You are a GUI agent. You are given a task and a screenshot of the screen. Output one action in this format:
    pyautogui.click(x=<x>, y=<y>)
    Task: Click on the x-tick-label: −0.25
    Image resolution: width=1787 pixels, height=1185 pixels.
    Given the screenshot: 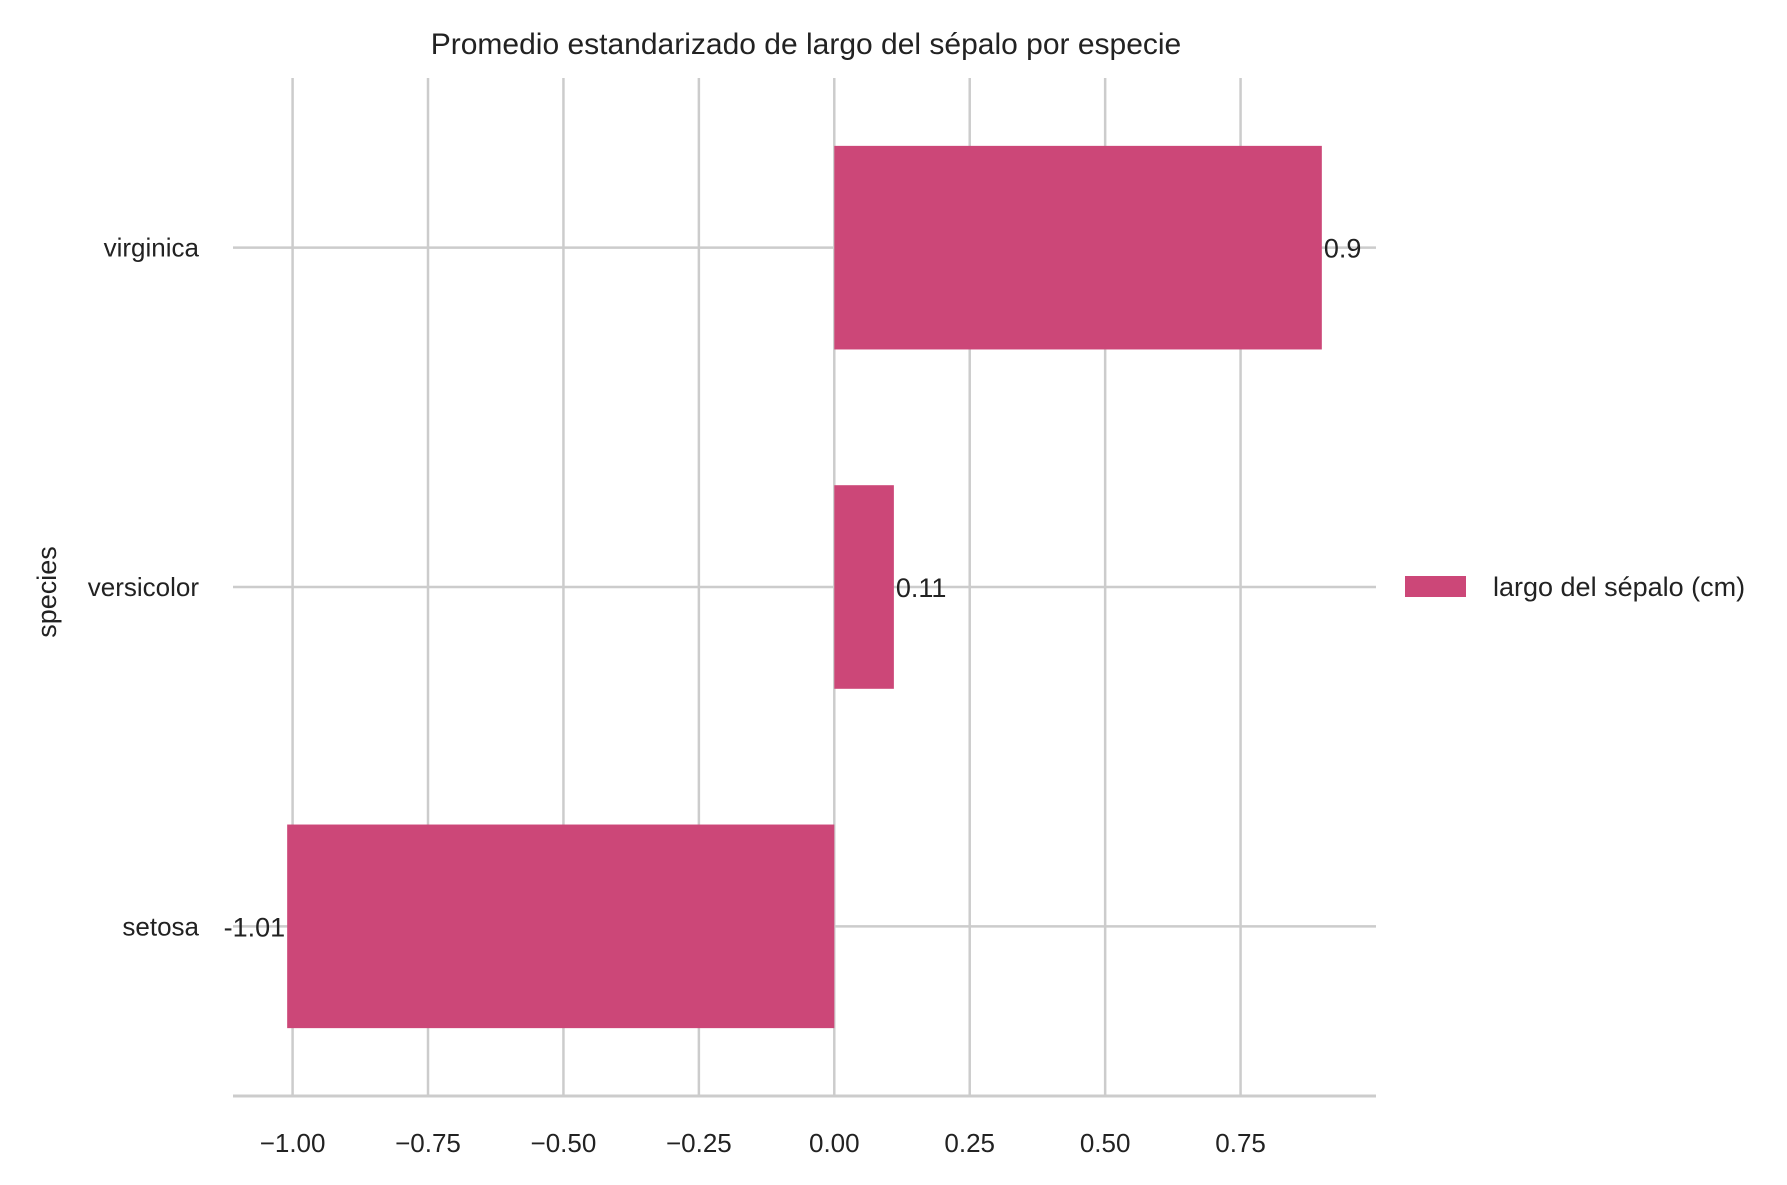 What is the action you would take?
    pyautogui.click(x=699, y=1143)
    